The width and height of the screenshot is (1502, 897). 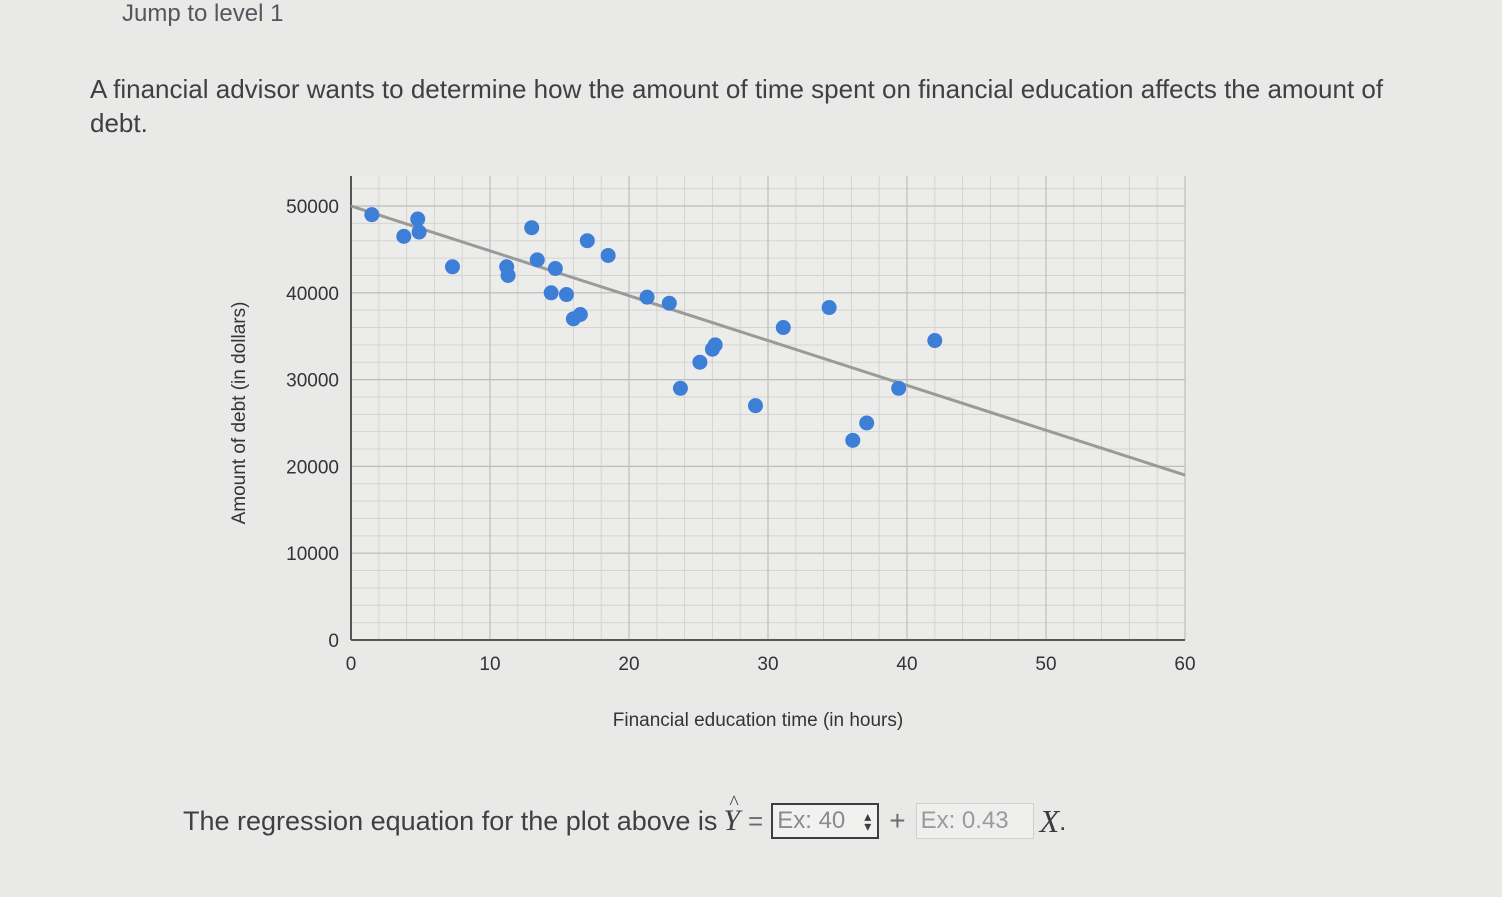 I want to click on y-tick-label: 30000, so click(x=312, y=381).